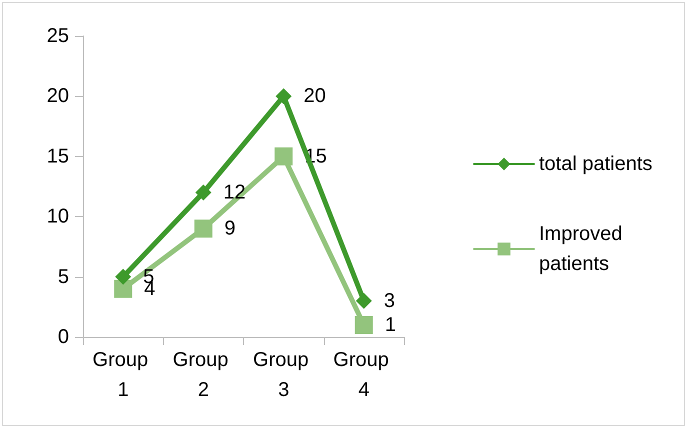 The height and width of the screenshot is (430, 689). I want to click on y-tick-label: 10, so click(57, 217).